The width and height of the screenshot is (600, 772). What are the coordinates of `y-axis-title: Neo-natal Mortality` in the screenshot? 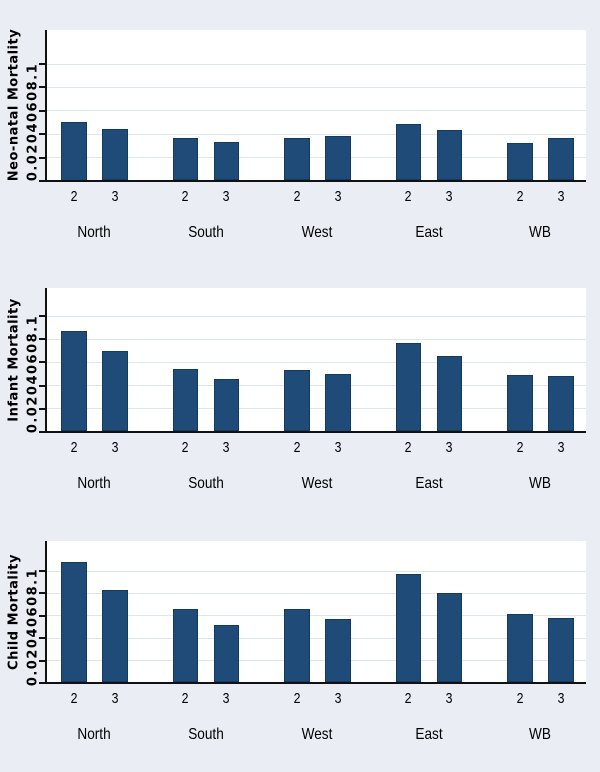 It's located at (14, 105).